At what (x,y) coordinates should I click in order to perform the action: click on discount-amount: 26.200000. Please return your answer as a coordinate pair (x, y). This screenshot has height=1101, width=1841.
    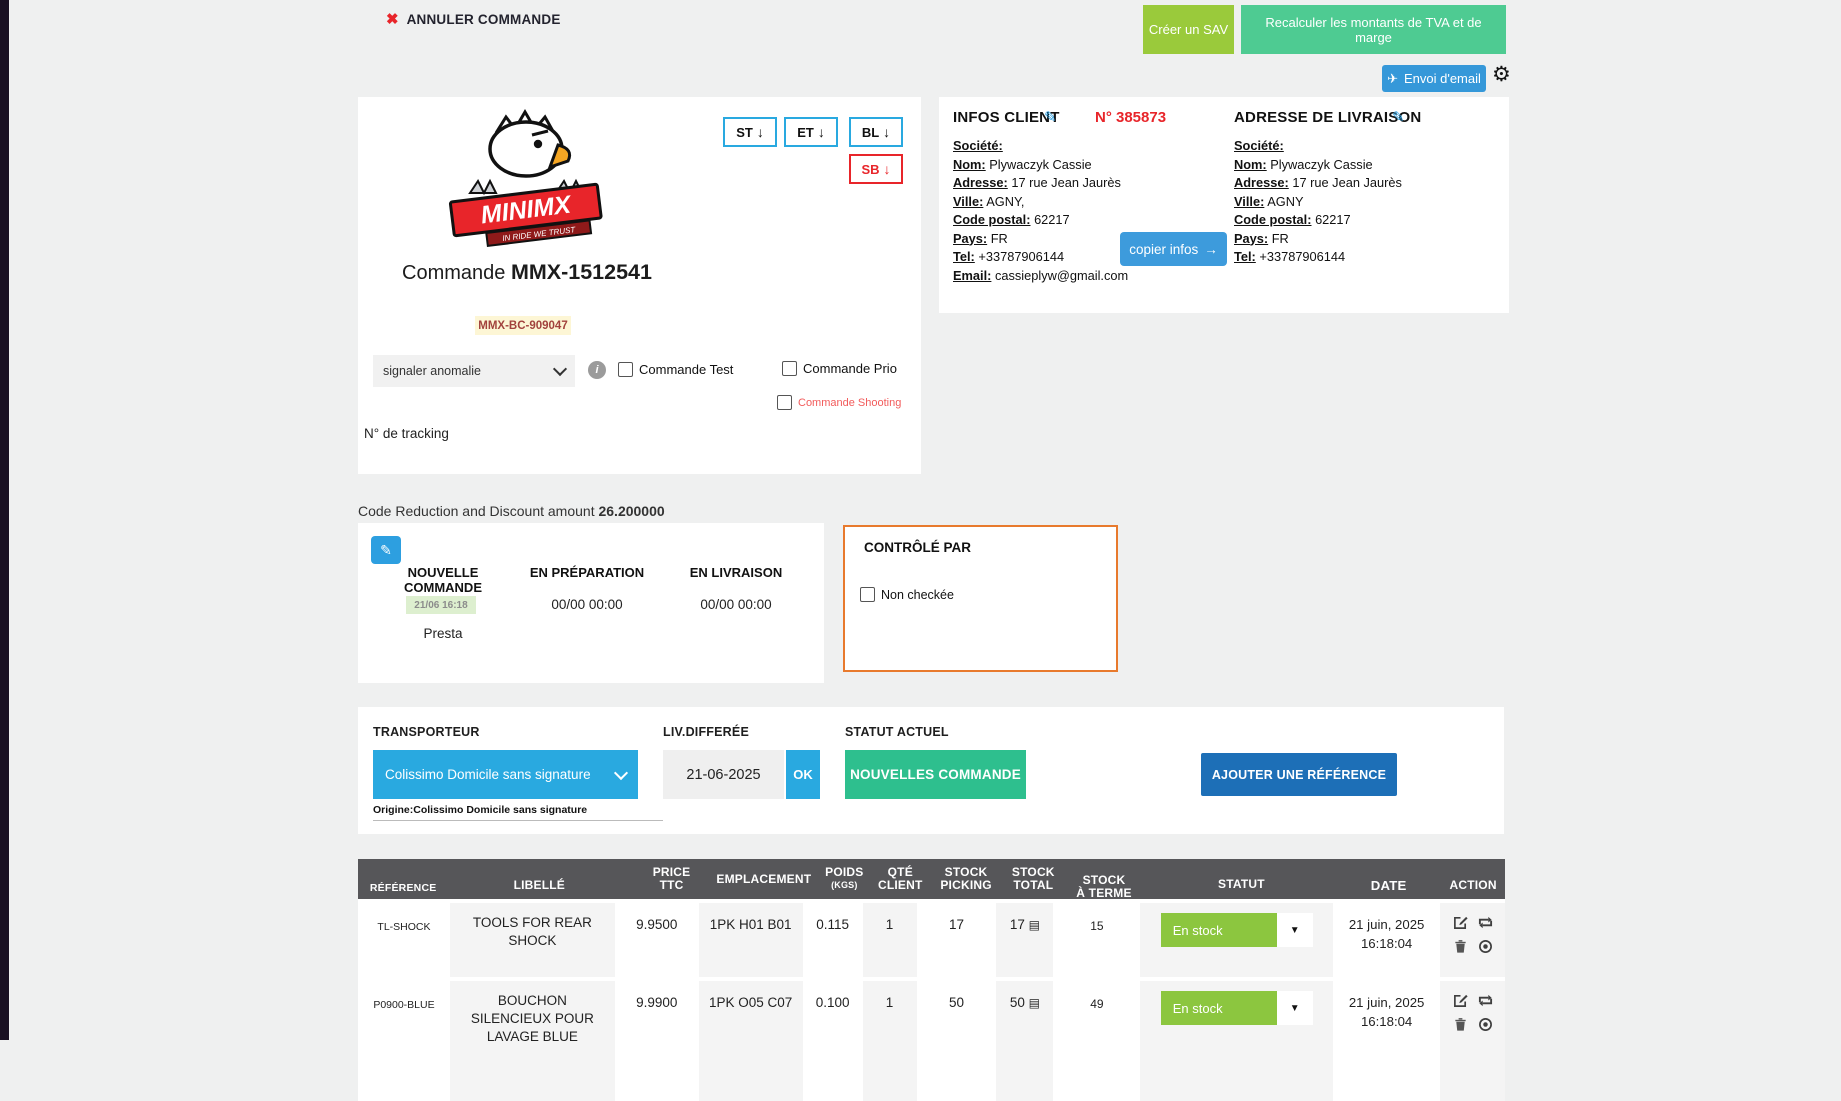
    Looking at the image, I should click on (631, 511).